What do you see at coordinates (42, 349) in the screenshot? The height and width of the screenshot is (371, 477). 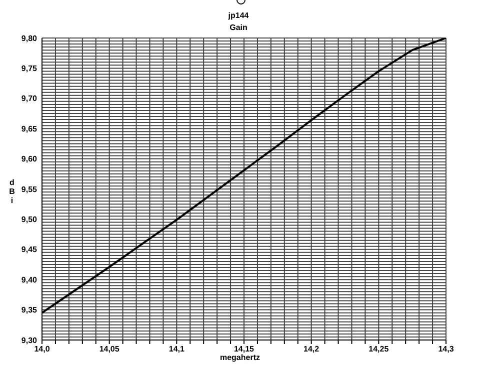 I see `x-tick-label: 14,0` at bounding box center [42, 349].